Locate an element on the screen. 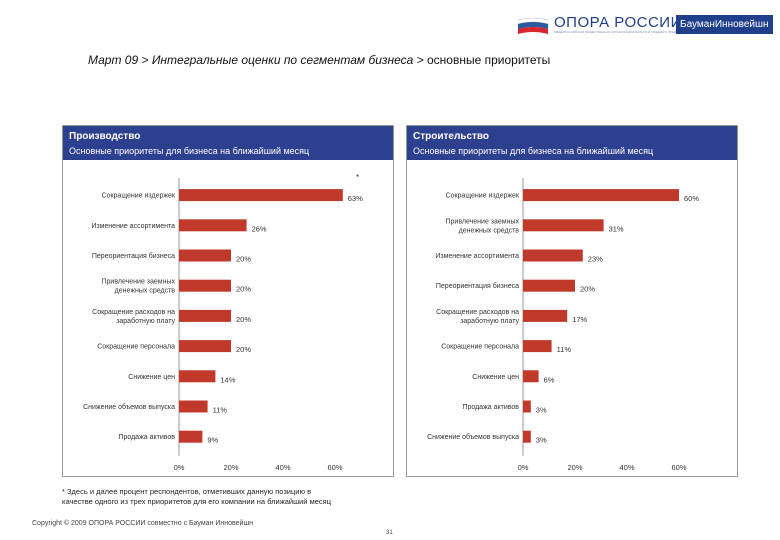 This screenshot has height=540, width=780. value-label: 17% is located at coordinates (579, 319).